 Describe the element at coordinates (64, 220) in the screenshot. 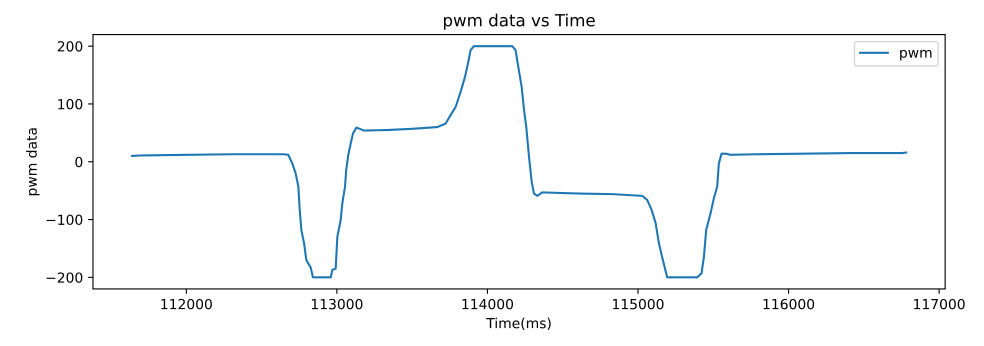

I see `y-tick-label: −100` at that location.